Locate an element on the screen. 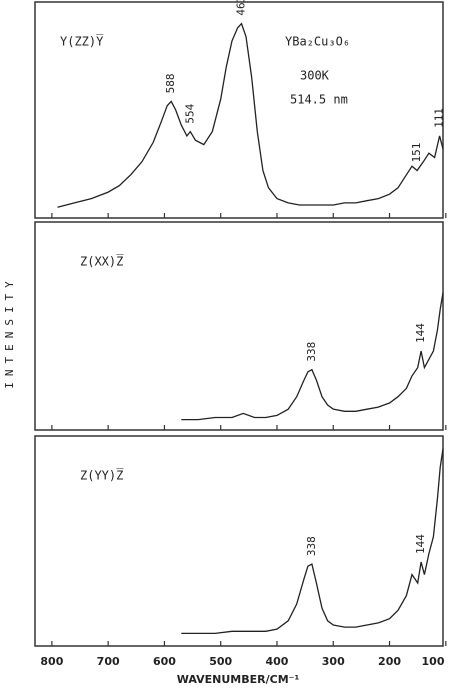  x-tick-label: 600 is located at coordinates (164, 661).